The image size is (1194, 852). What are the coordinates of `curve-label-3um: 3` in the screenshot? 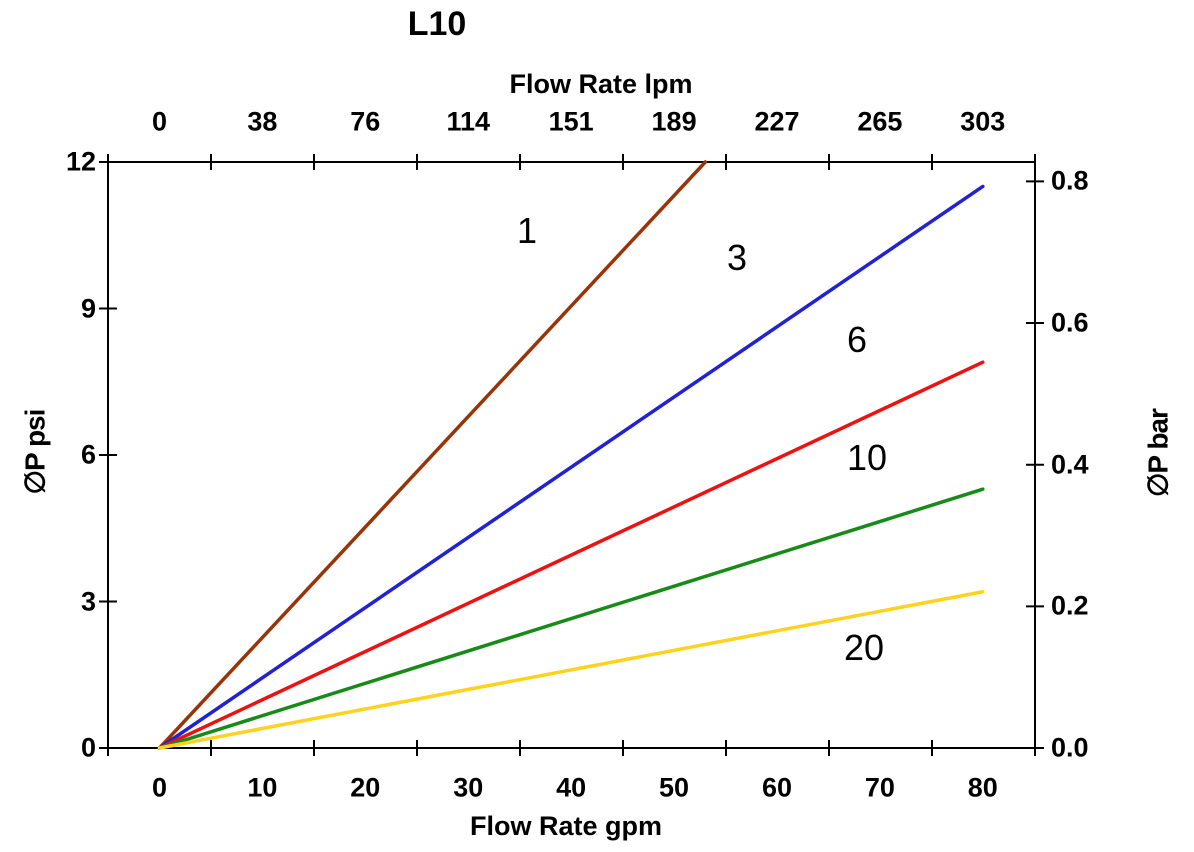 It's located at (737, 257).